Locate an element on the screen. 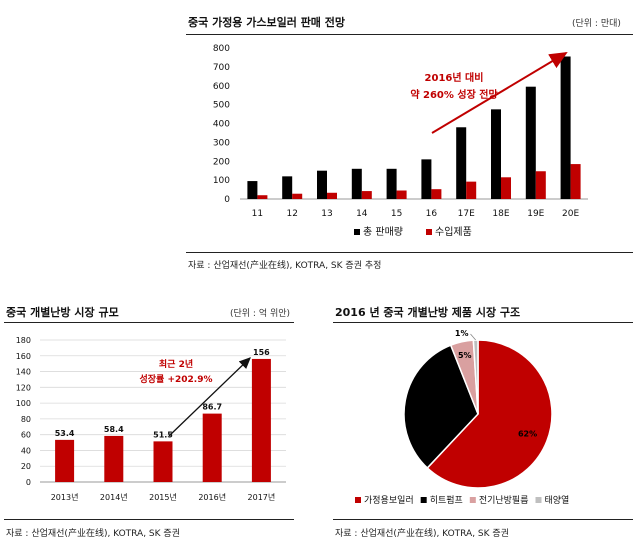 The image size is (639, 547). y-tick-label: 800 is located at coordinates (221, 49).